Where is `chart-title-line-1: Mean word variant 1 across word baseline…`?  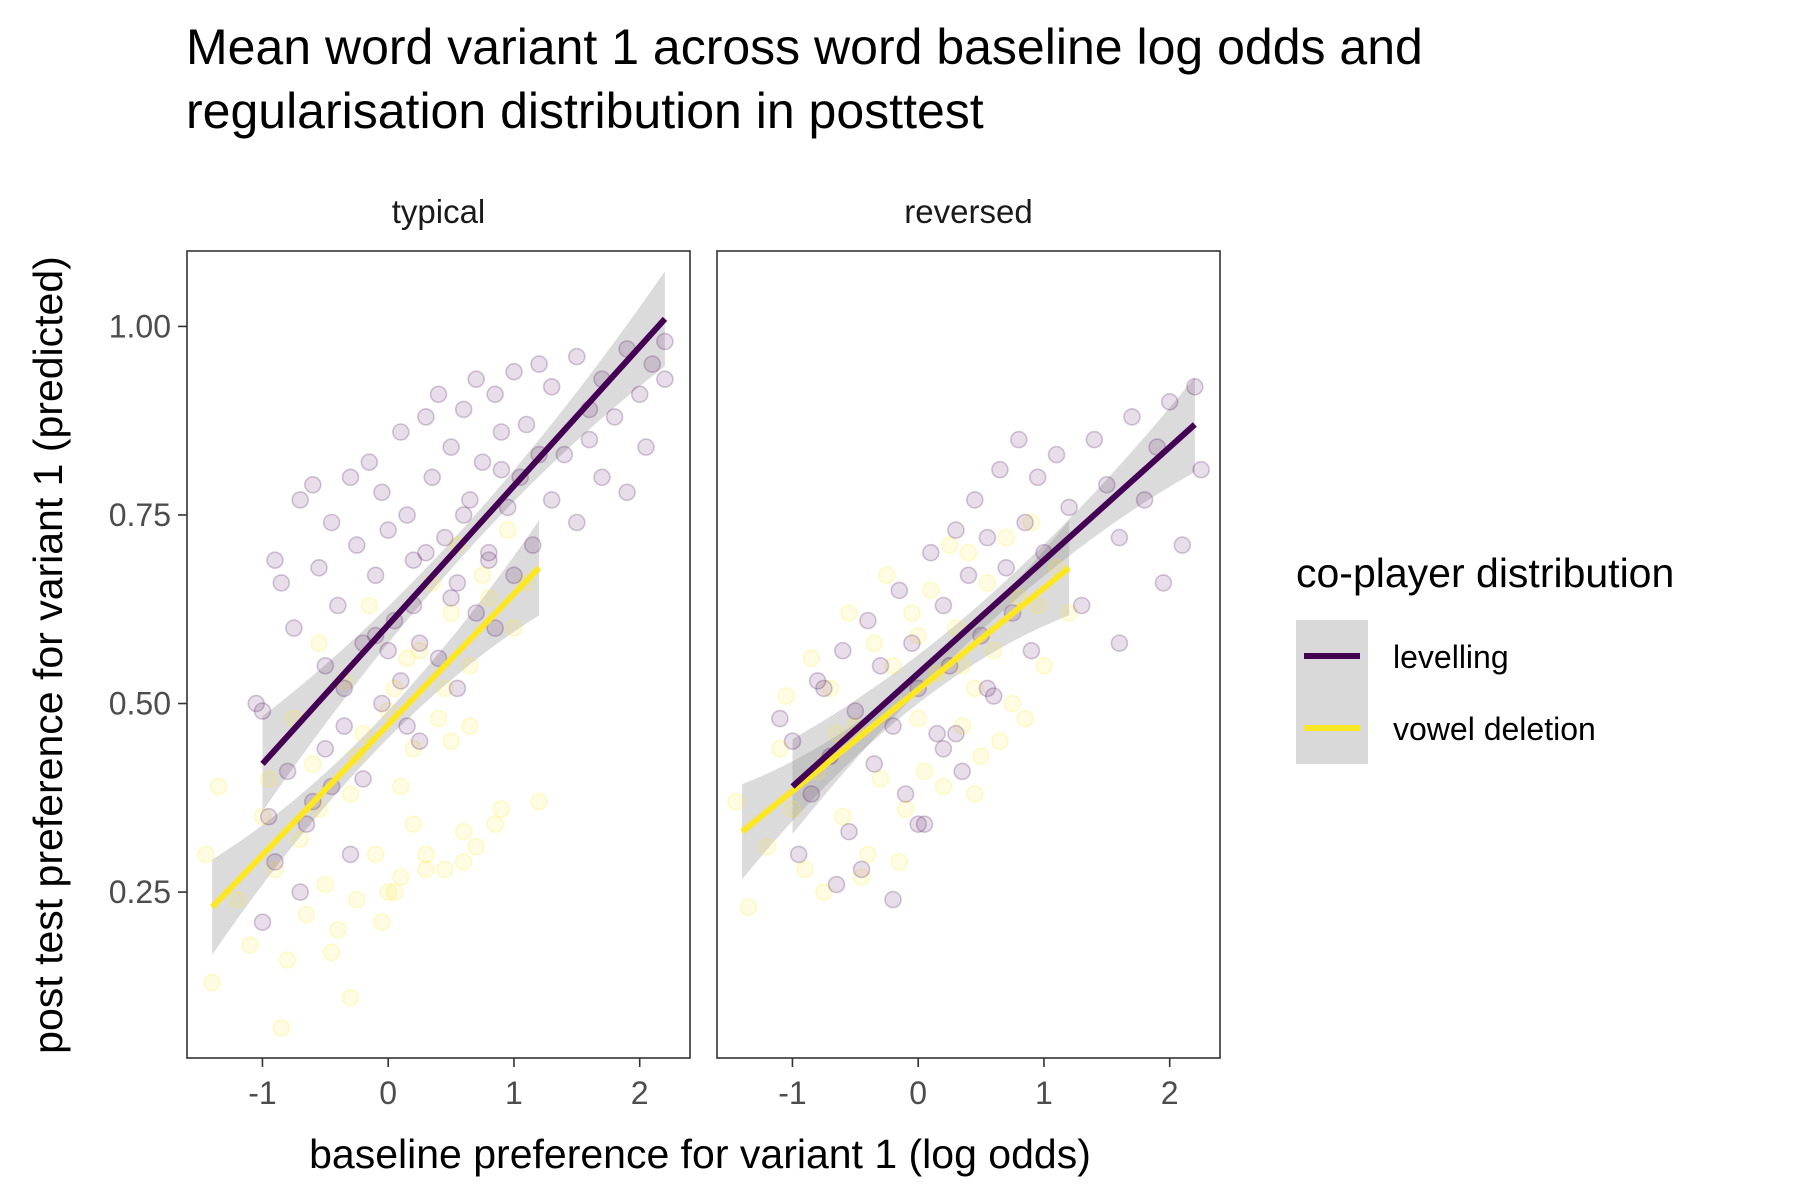 chart-title-line-1: Mean word variant 1 across word baseline… is located at coordinates (804, 47).